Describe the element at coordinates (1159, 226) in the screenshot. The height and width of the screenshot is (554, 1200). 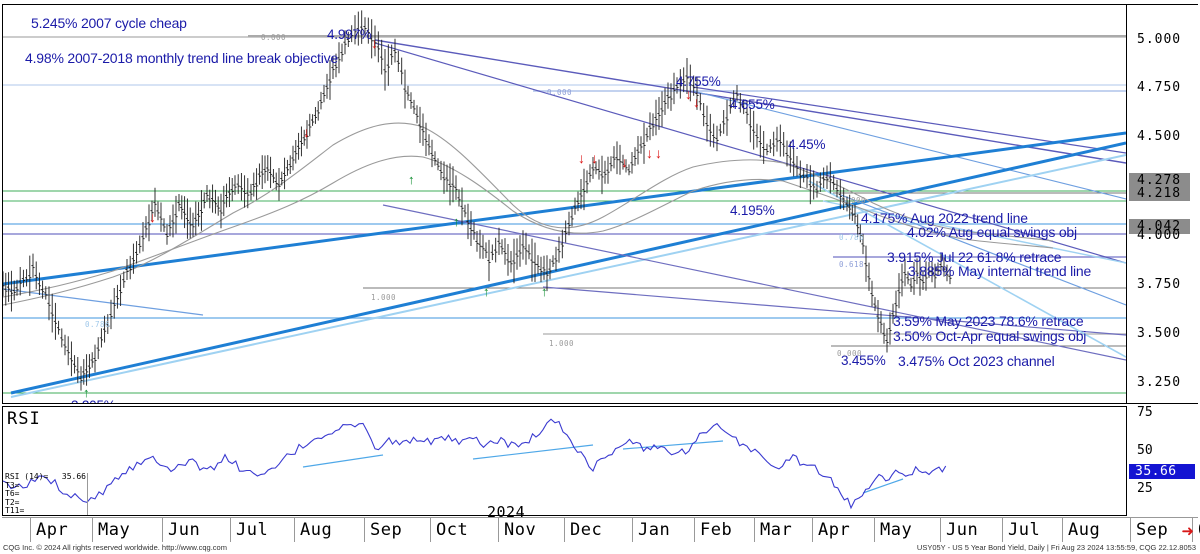
I see `price-axis-highlight-label: 4.042` at that location.